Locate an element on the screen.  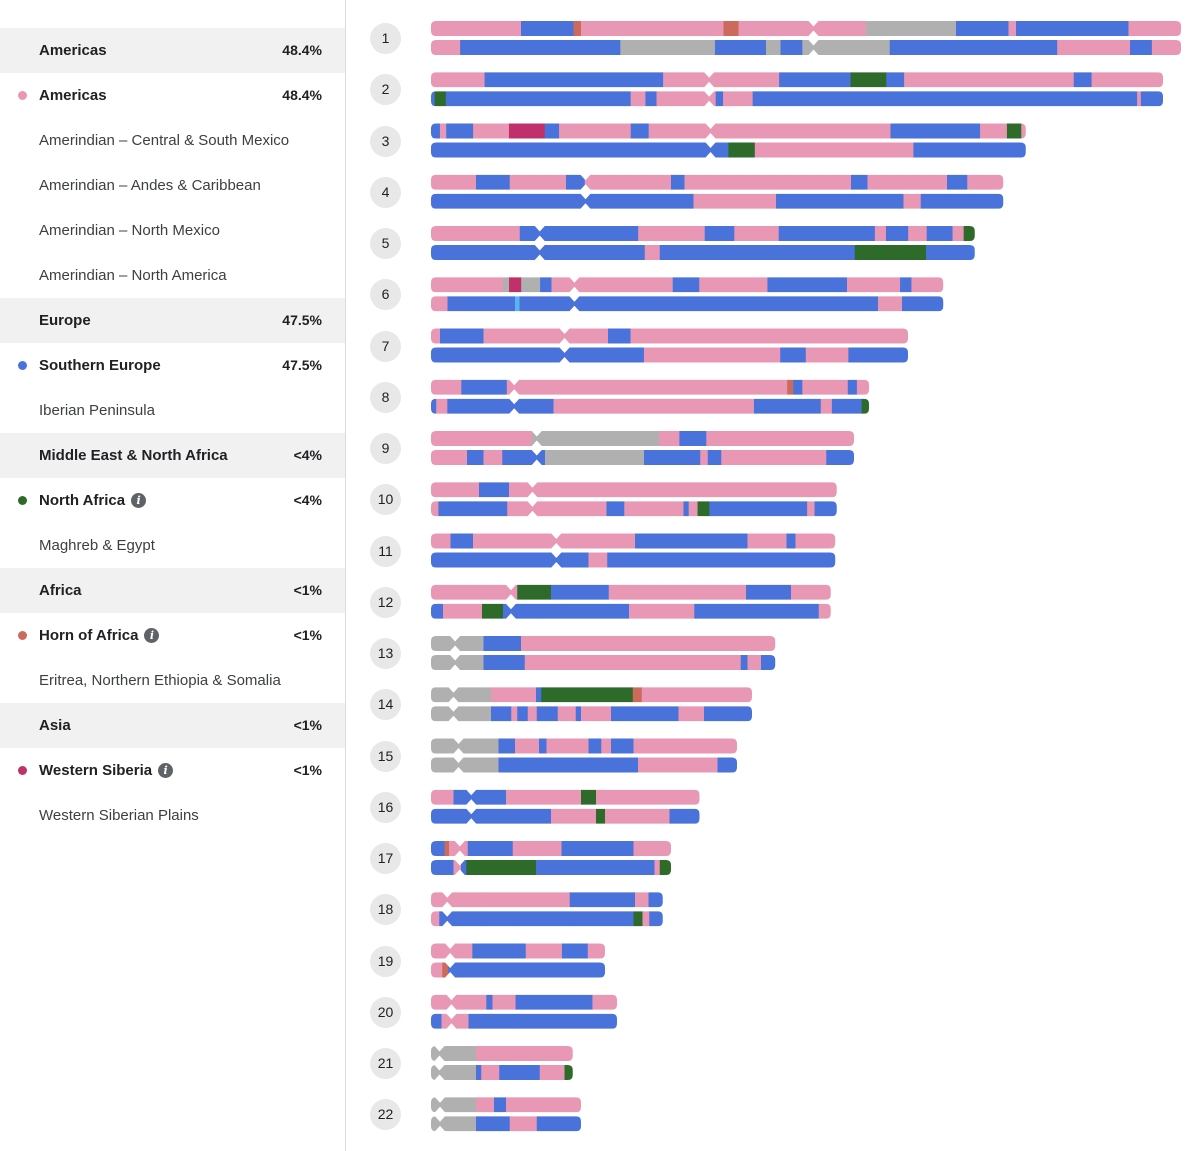
info-icon: i is located at coordinates (152, 635).